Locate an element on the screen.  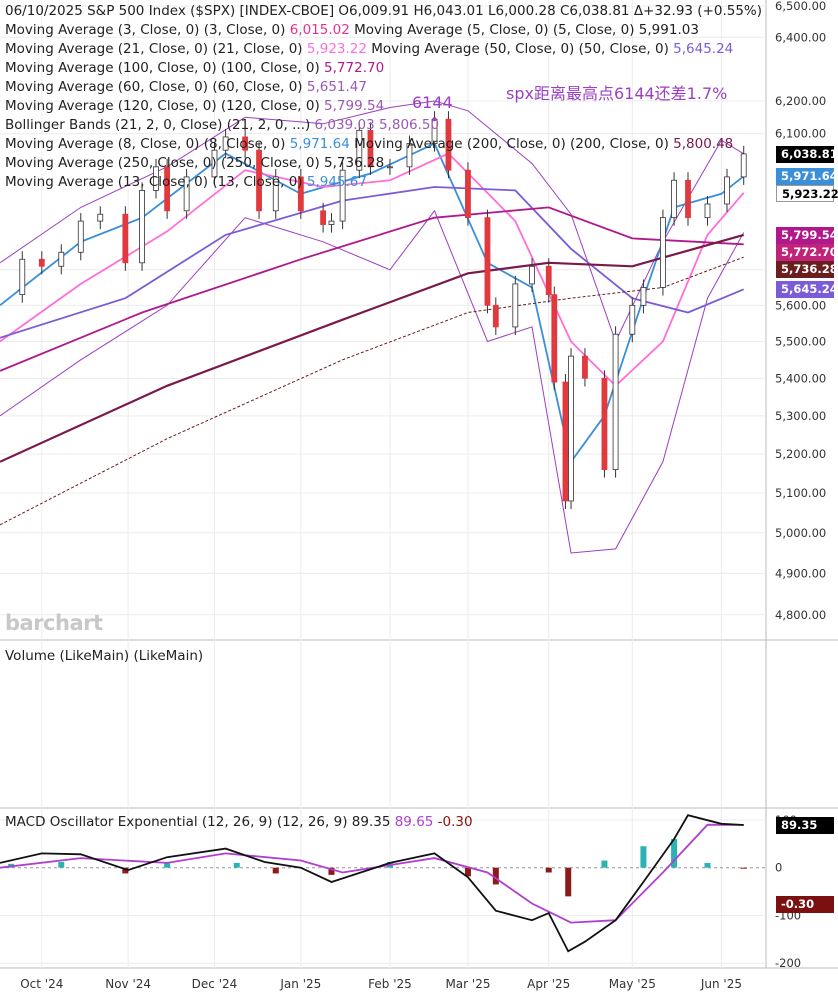
legend-value: 5,806.50 is located at coordinates (409, 125).